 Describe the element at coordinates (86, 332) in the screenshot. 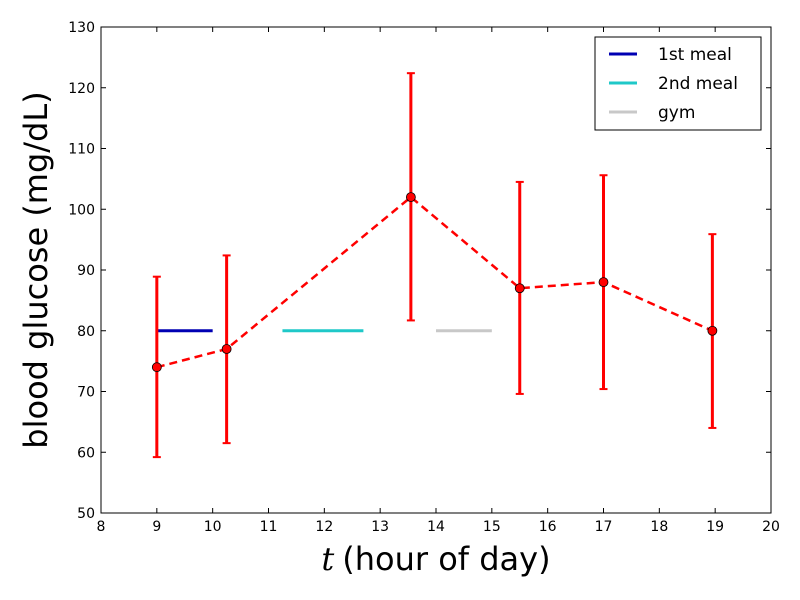

I see `y-tick-label: 80` at that location.